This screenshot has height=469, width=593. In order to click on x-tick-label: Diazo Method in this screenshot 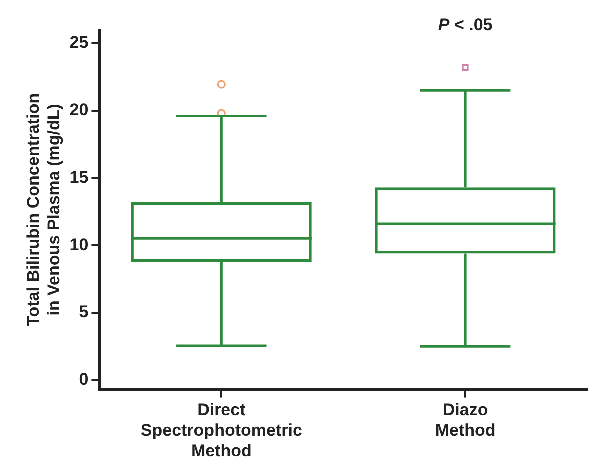, I will do `click(465, 420)`.